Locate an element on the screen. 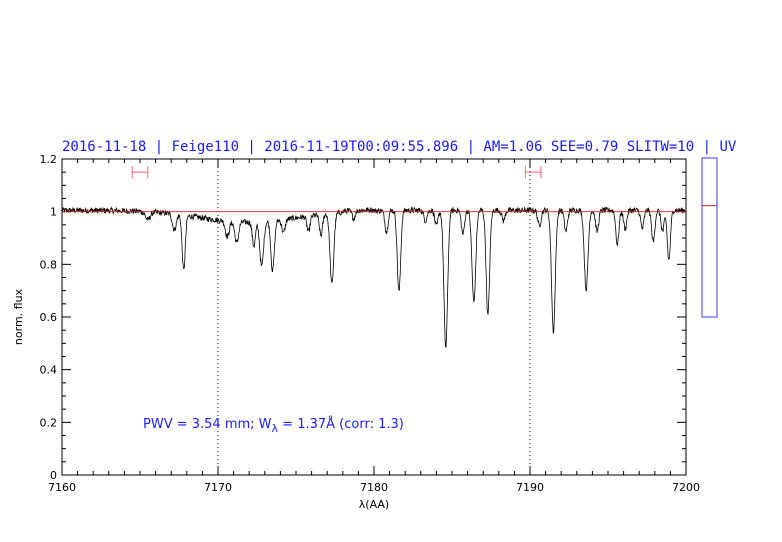 The image size is (782, 542). y-tick-label: 0.2 is located at coordinates (49, 422).